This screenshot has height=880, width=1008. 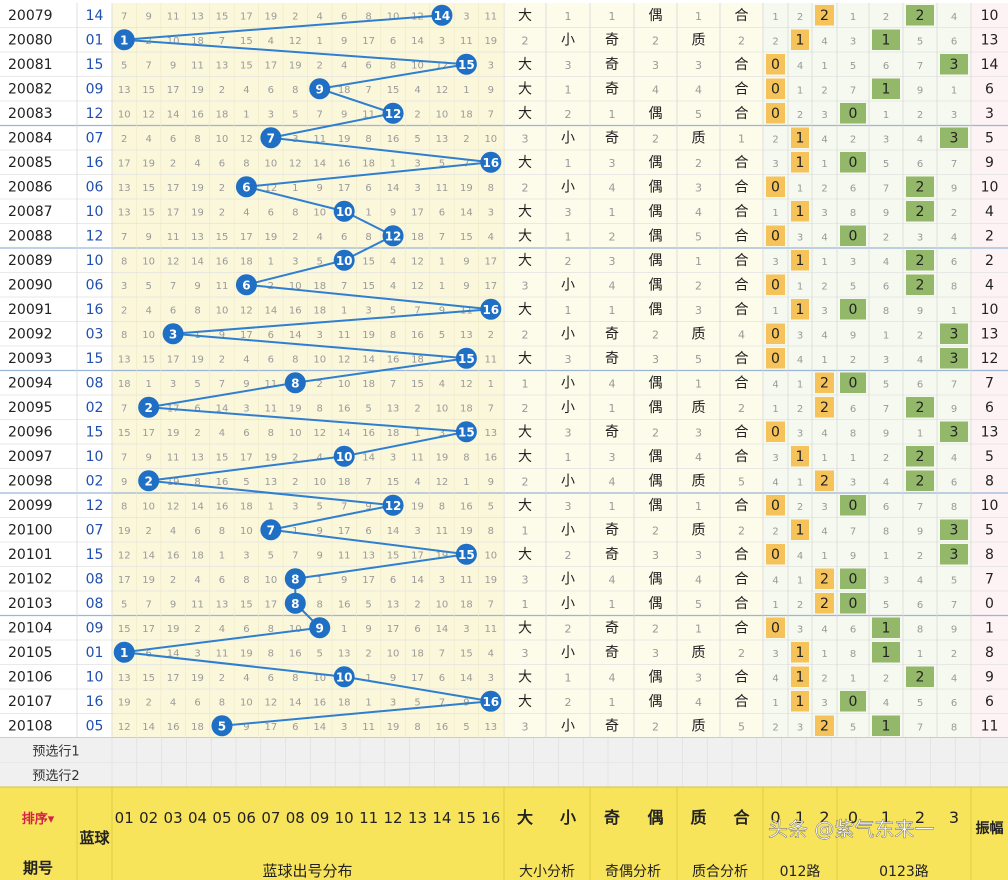 I want to click on ball-column-header: 03, so click(x=173, y=818).